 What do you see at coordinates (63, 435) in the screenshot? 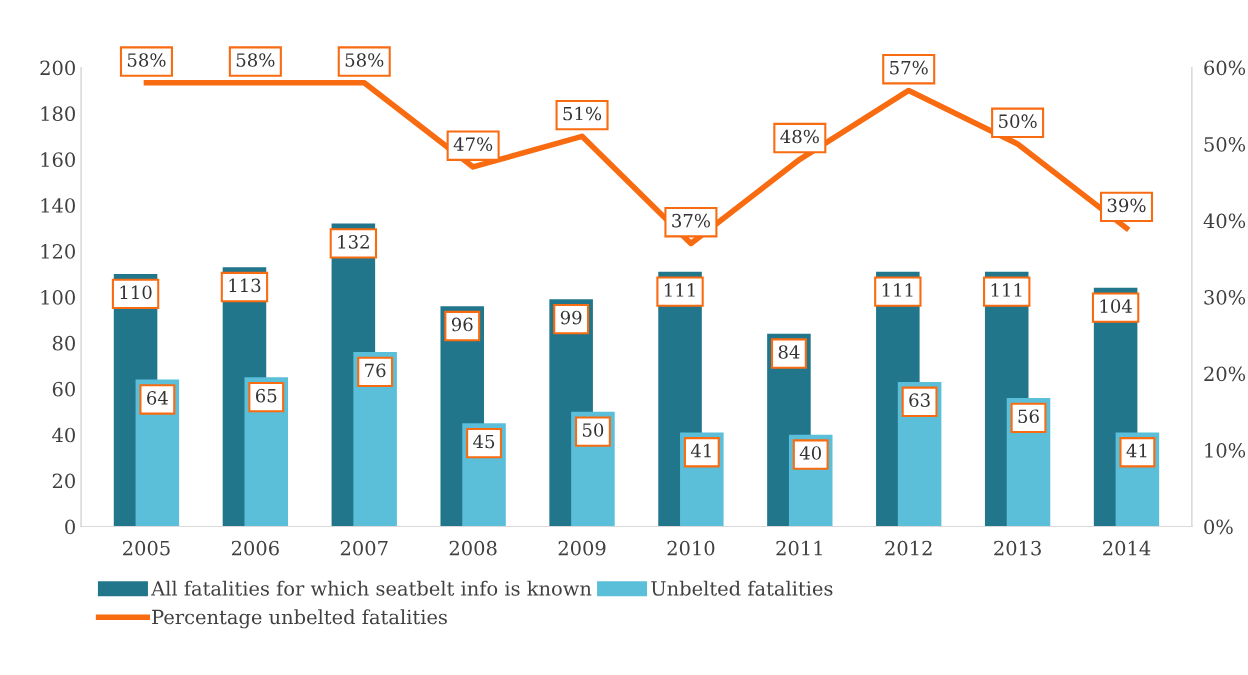
I see `y-tick-label: 40` at bounding box center [63, 435].